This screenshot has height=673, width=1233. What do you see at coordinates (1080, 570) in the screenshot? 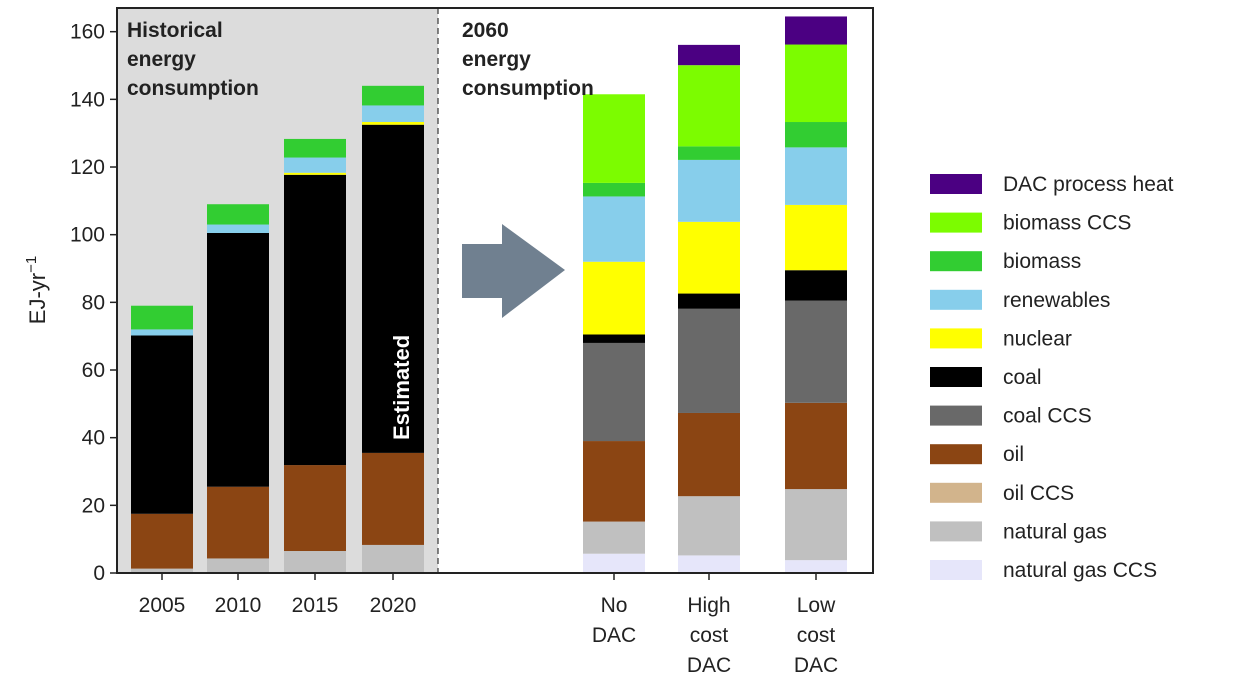
I see `legend-label: natural gas CCS` at bounding box center [1080, 570].